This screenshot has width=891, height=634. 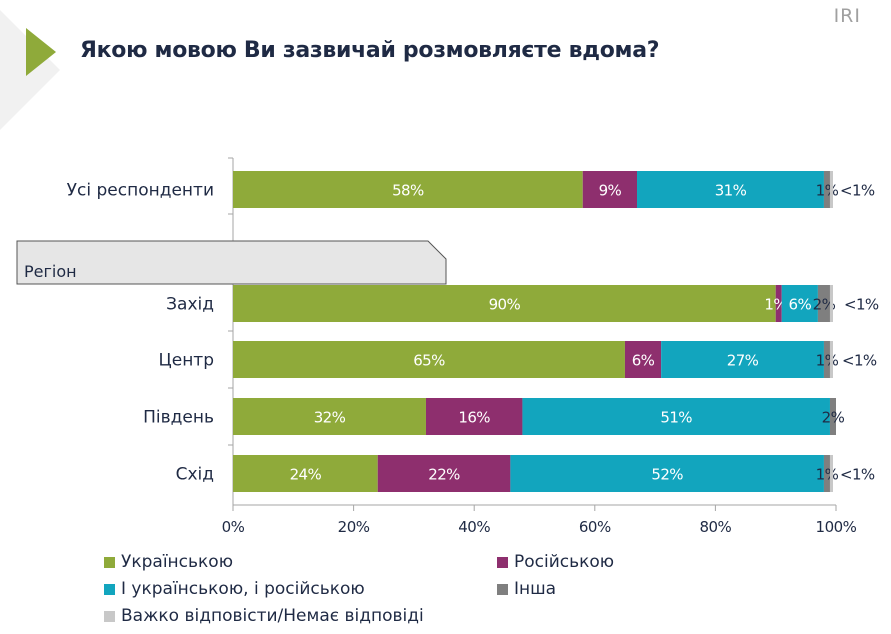 I want to click on data-label: 24%, so click(x=306, y=475).